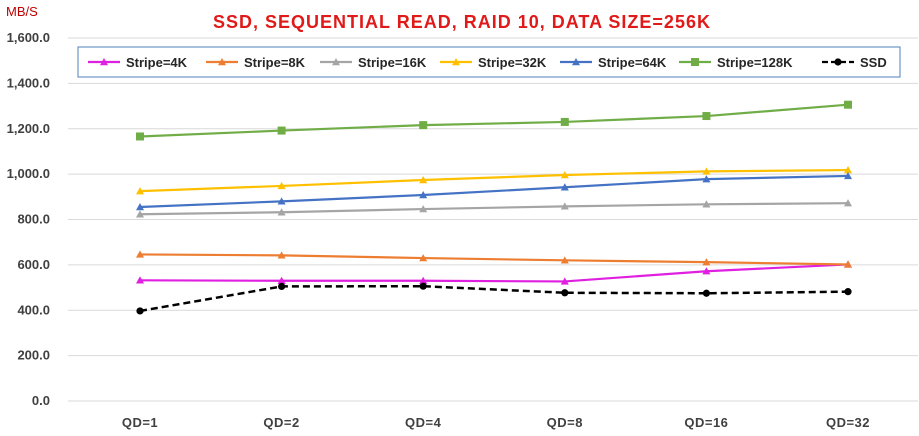  Describe the element at coordinates (275, 62) in the screenshot. I see `legend-label: Stripe=8K` at that location.